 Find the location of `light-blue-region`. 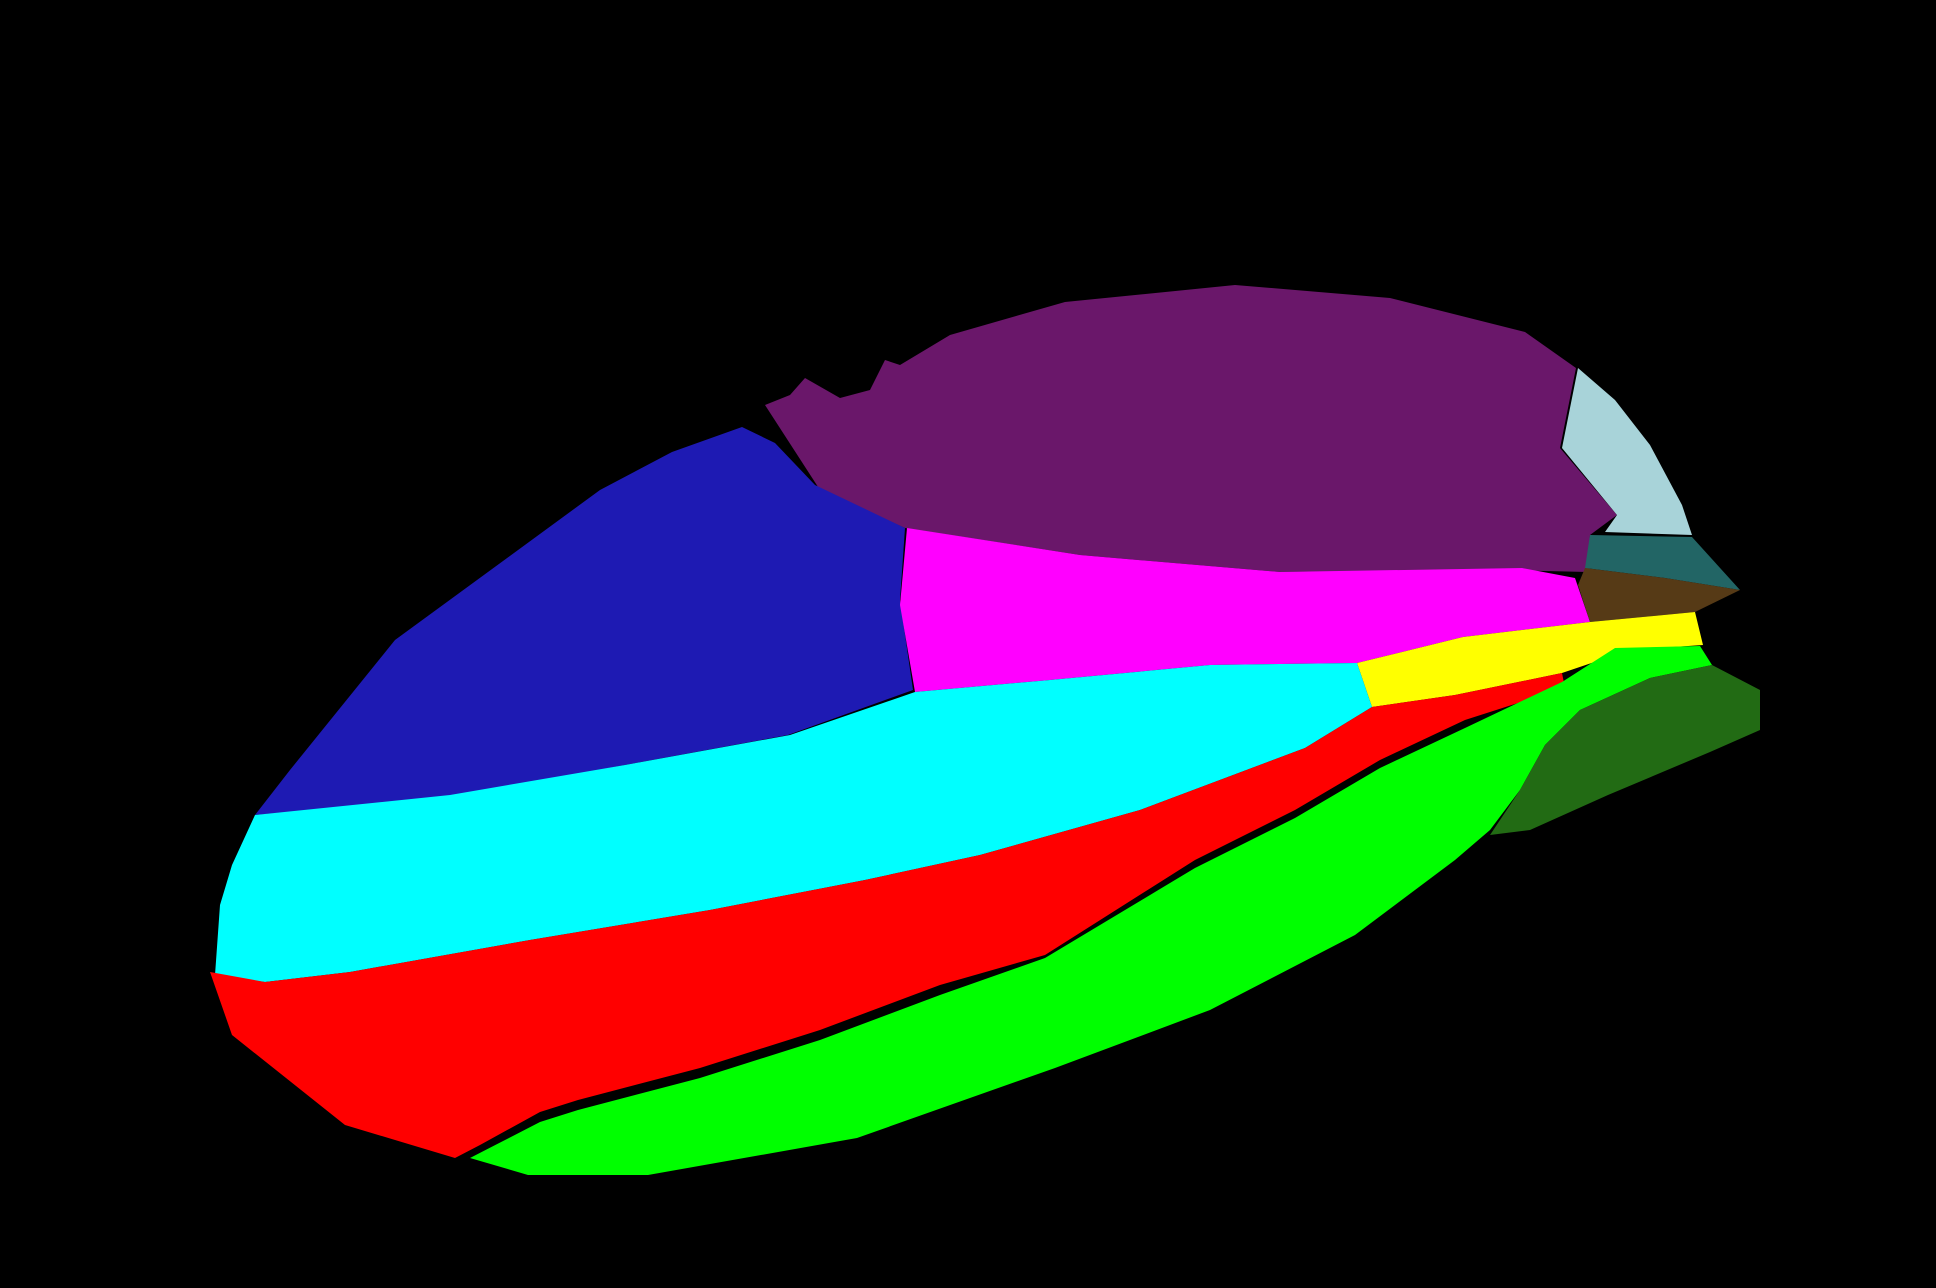

light-blue-region is located at coordinates (1627, 451).